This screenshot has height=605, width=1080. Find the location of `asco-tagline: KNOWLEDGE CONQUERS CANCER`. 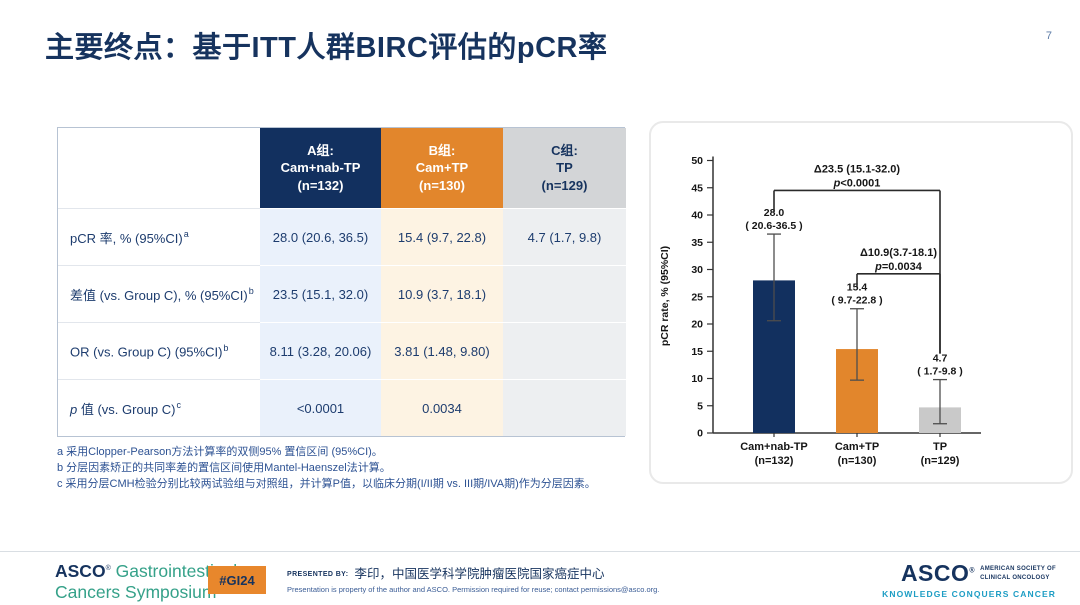

asco-tagline: KNOWLEDGE CONQUERS CANCER is located at coordinates (969, 594).